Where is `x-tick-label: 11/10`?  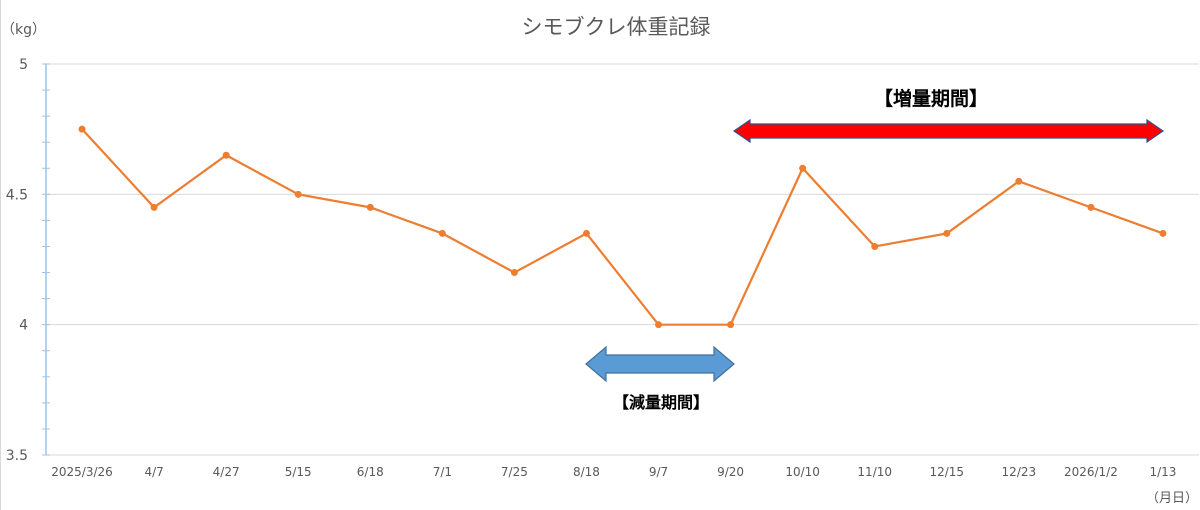
x-tick-label: 11/10 is located at coordinates (874, 472).